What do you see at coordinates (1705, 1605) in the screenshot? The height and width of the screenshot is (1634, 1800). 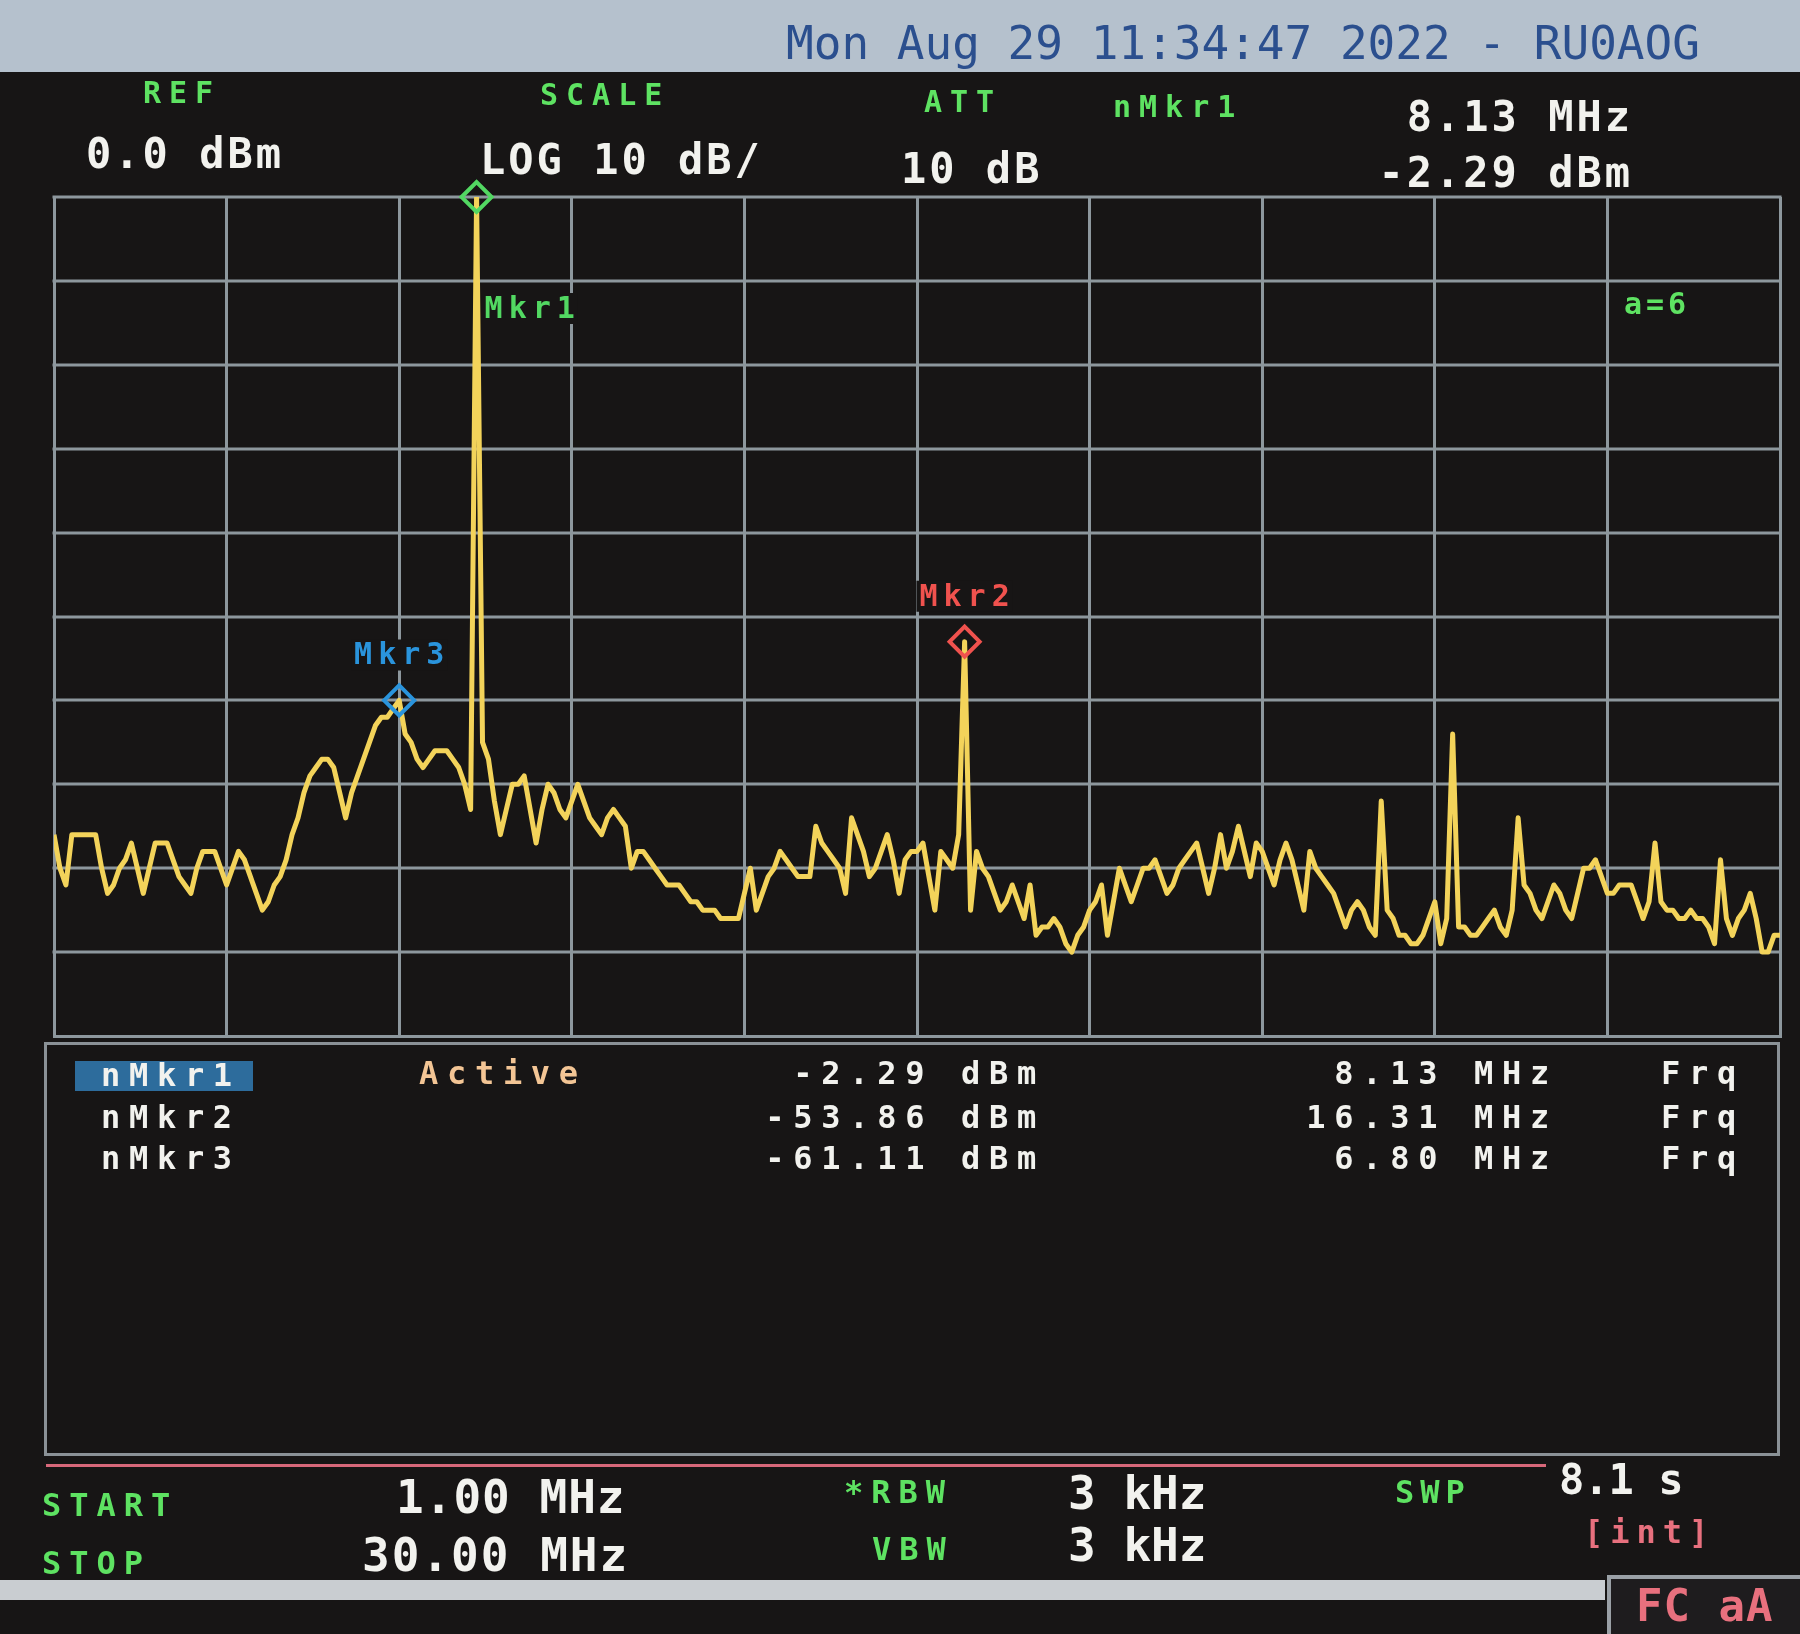 I see `text: FC aA` at bounding box center [1705, 1605].